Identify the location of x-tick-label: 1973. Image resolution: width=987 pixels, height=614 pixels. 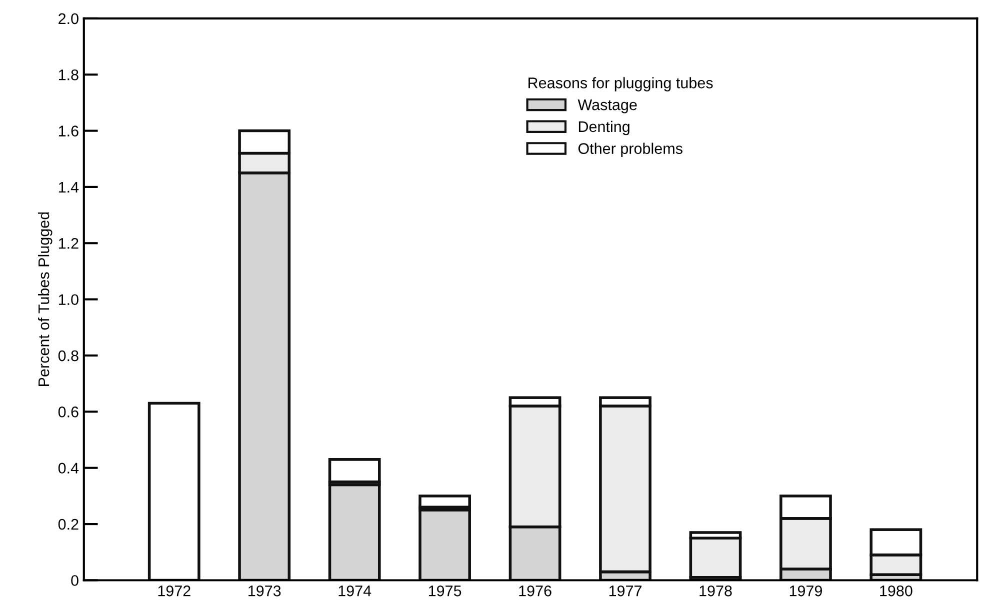
(264, 590).